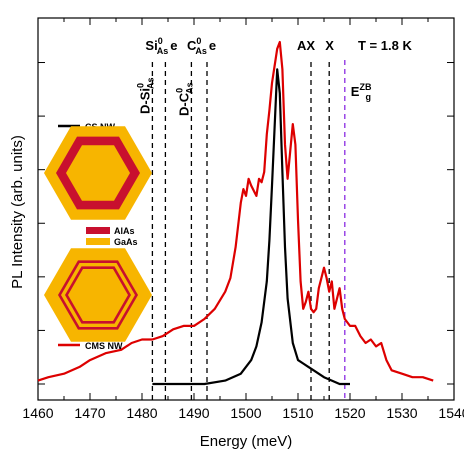  I want to click on x-tick-label: 1540, so click(451, 413).